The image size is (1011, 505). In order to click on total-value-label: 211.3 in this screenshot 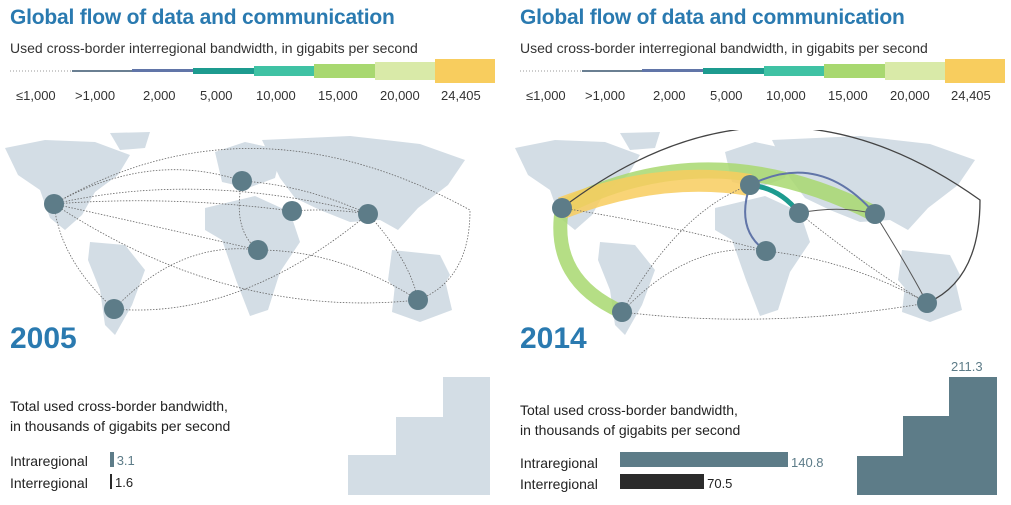, I will do `click(967, 366)`.